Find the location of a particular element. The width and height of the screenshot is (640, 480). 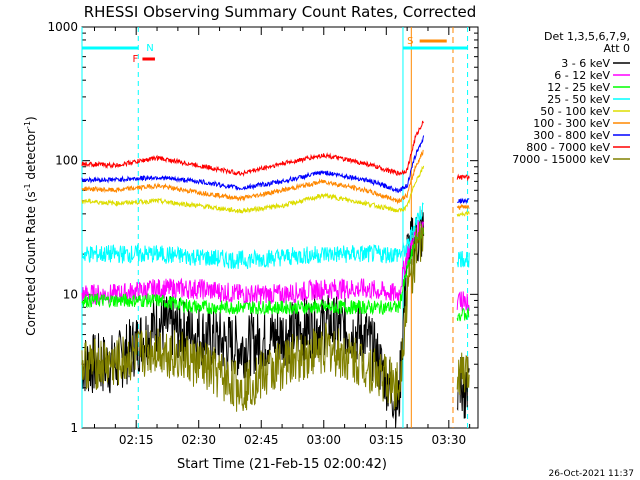

x-axis-label: Start Time (21-Feb-15 02:00:42) is located at coordinates (282, 464).